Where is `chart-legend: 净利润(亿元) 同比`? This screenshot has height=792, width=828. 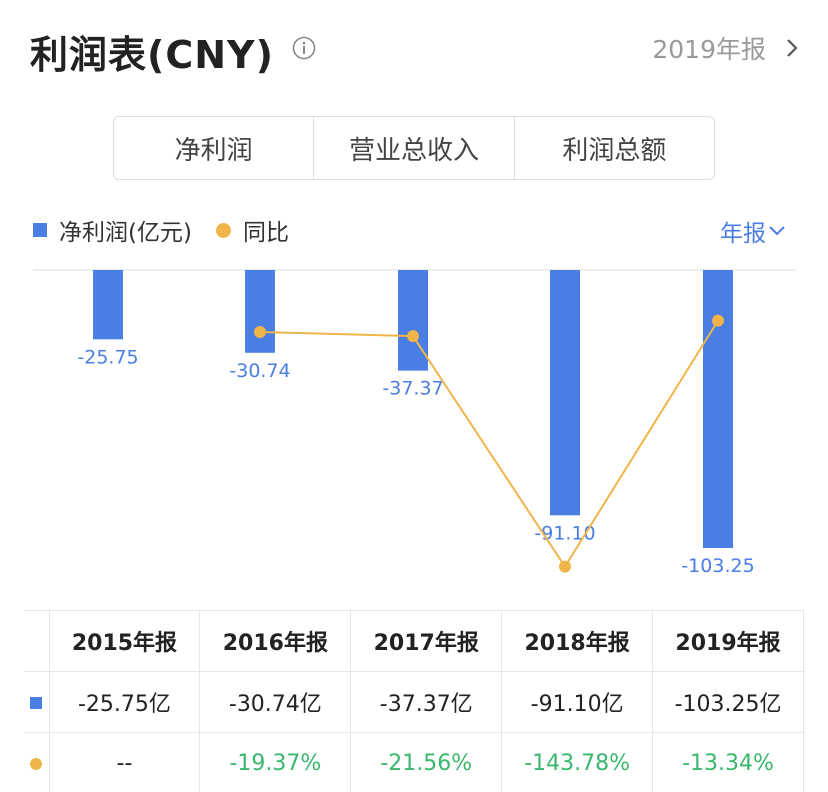 chart-legend: 净利润(亿元) 同比 is located at coordinates (161, 230).